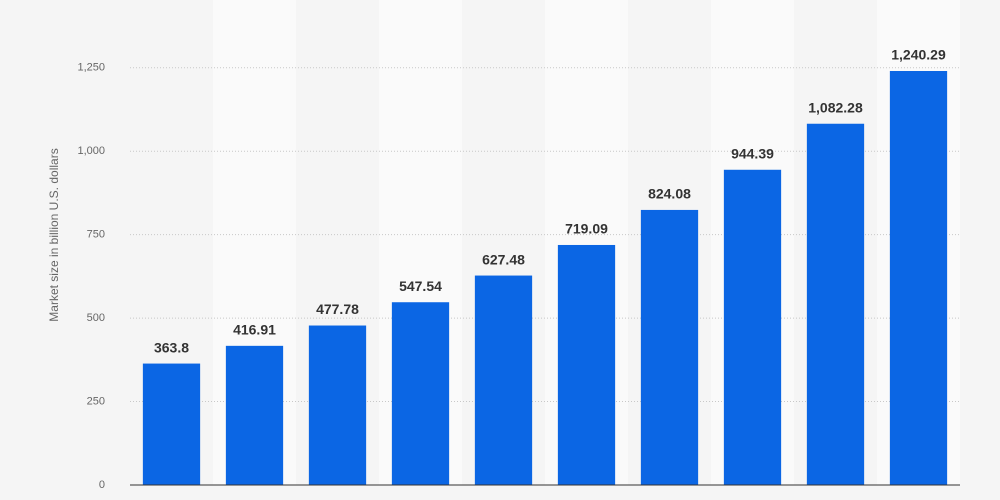 The width and height of the screenshot is (1000, 500). What do you see at coordinates (503, 259) in the screenshot?
I see `value-label: 627.48` at bounding box center [503, 259].